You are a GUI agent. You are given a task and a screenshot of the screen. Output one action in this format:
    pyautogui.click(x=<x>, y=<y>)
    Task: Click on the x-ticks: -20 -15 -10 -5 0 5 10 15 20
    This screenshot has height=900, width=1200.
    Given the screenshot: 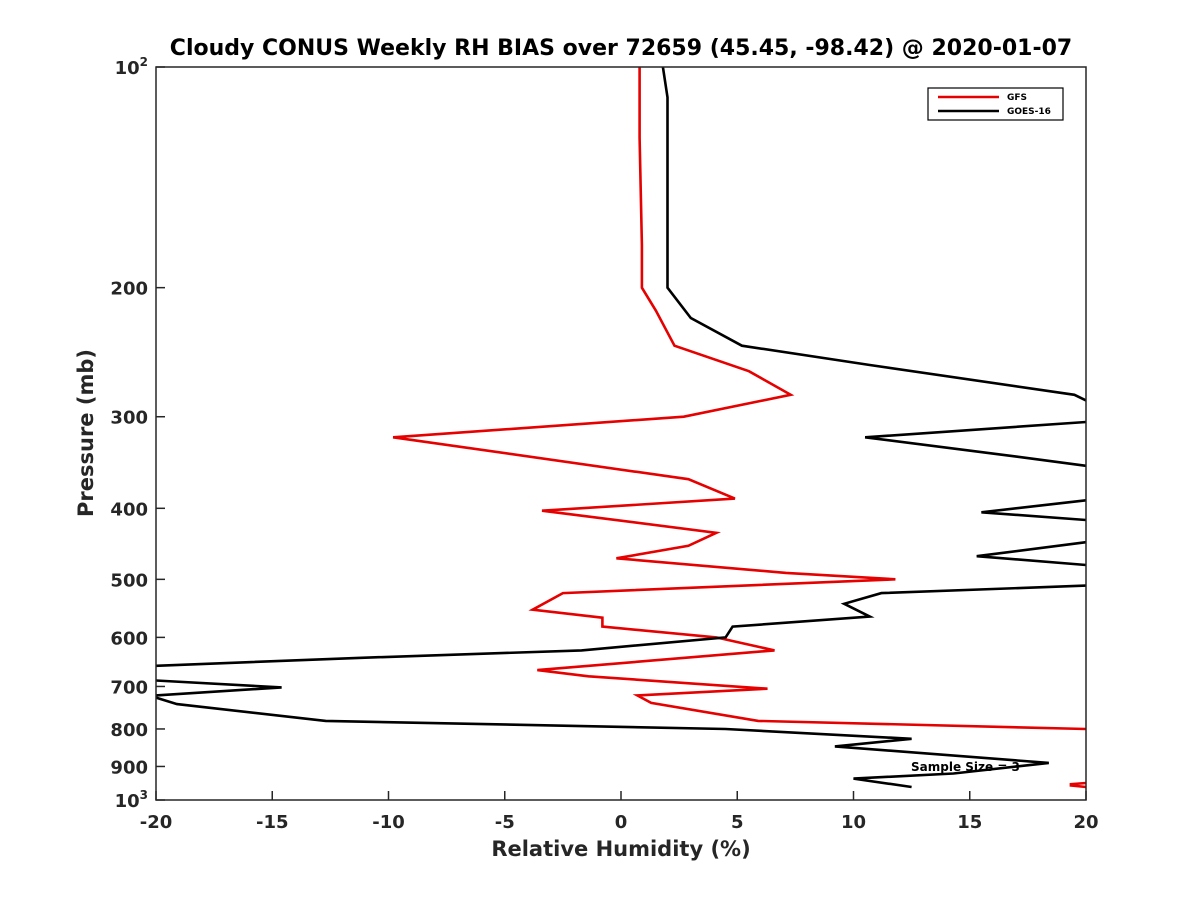 What is the action you would take?
    pyautogui.click(x=619, y=812)
    